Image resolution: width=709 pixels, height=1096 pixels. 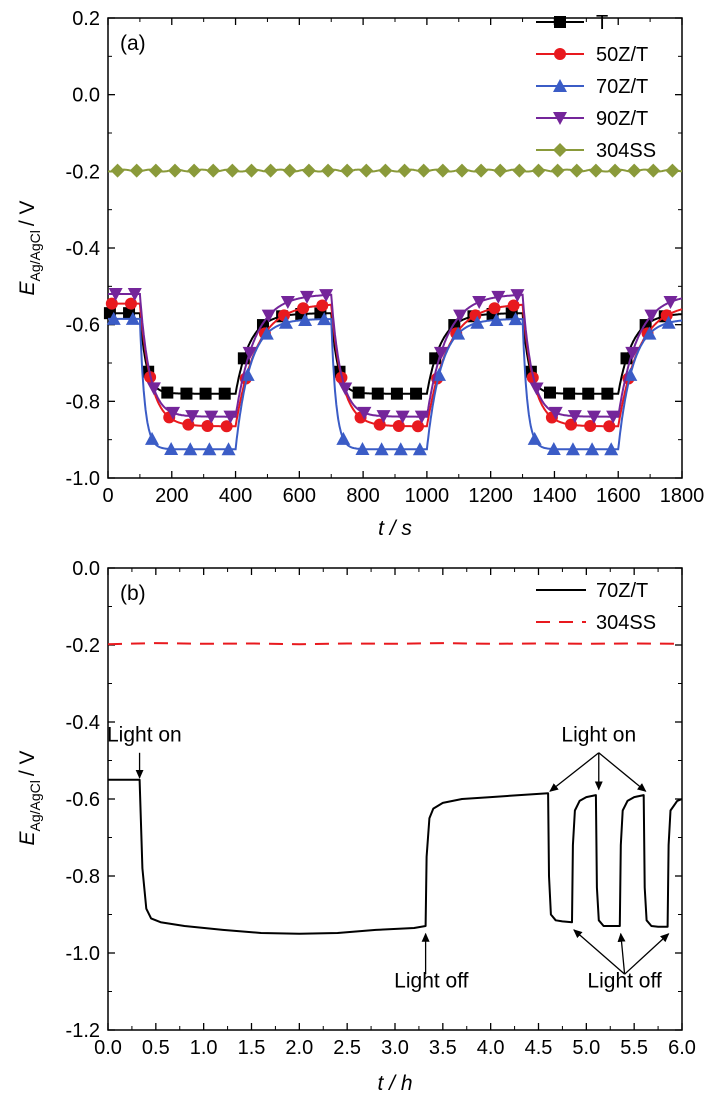 What do you see at coordinates (362, 496) in the screenshot?
I see `x-tick-label-a: 800` at bounding box center [362, 496].